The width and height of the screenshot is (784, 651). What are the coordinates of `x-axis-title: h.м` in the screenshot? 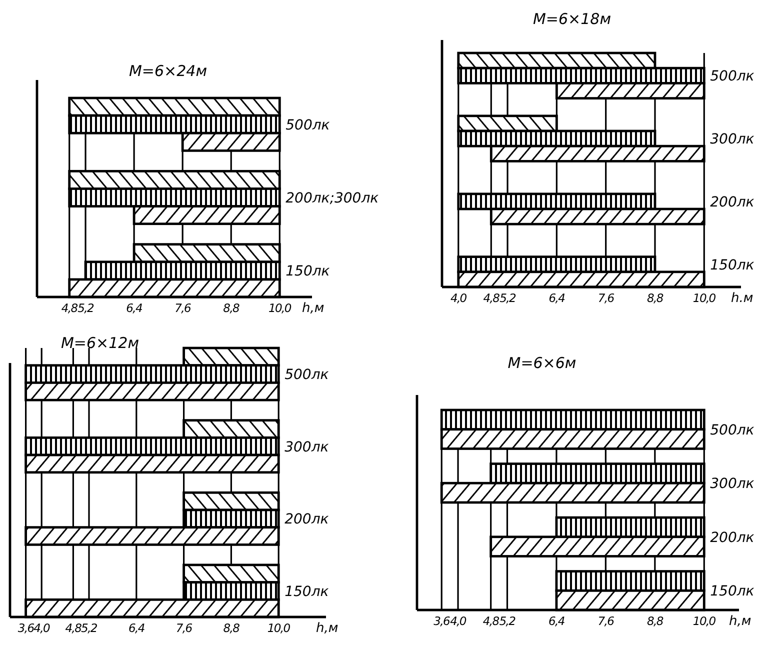 It's located at (742, 298).